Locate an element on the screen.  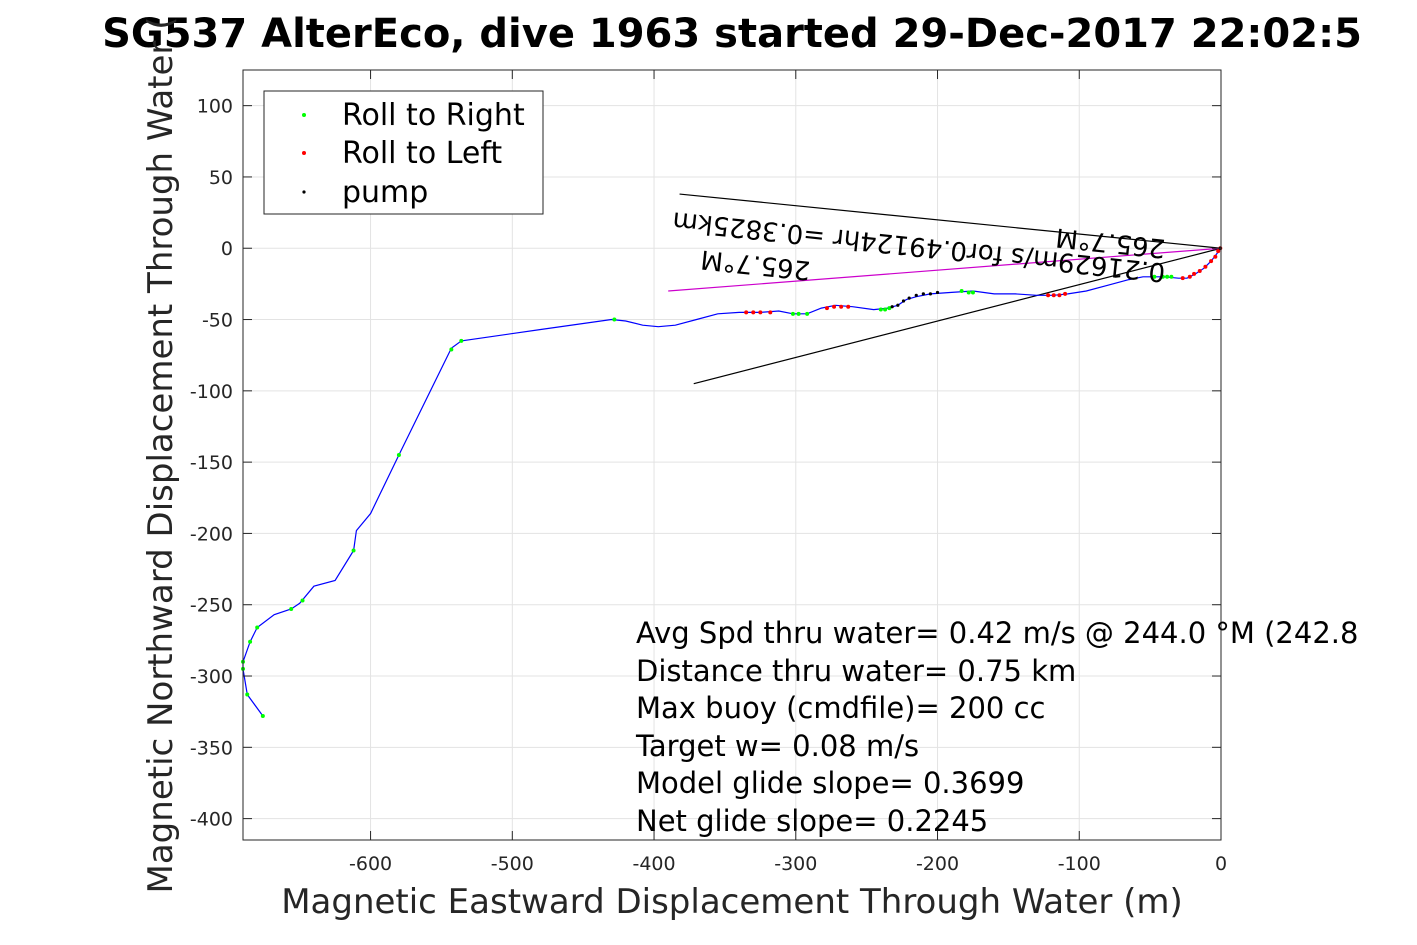
current-cone is located at coordinates (945, 289).